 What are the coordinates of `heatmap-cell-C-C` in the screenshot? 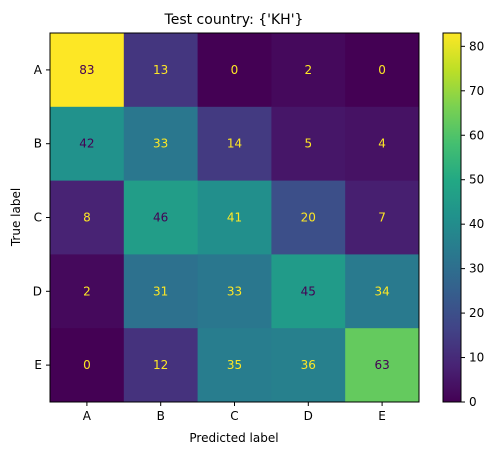 It's located at (234, 217).